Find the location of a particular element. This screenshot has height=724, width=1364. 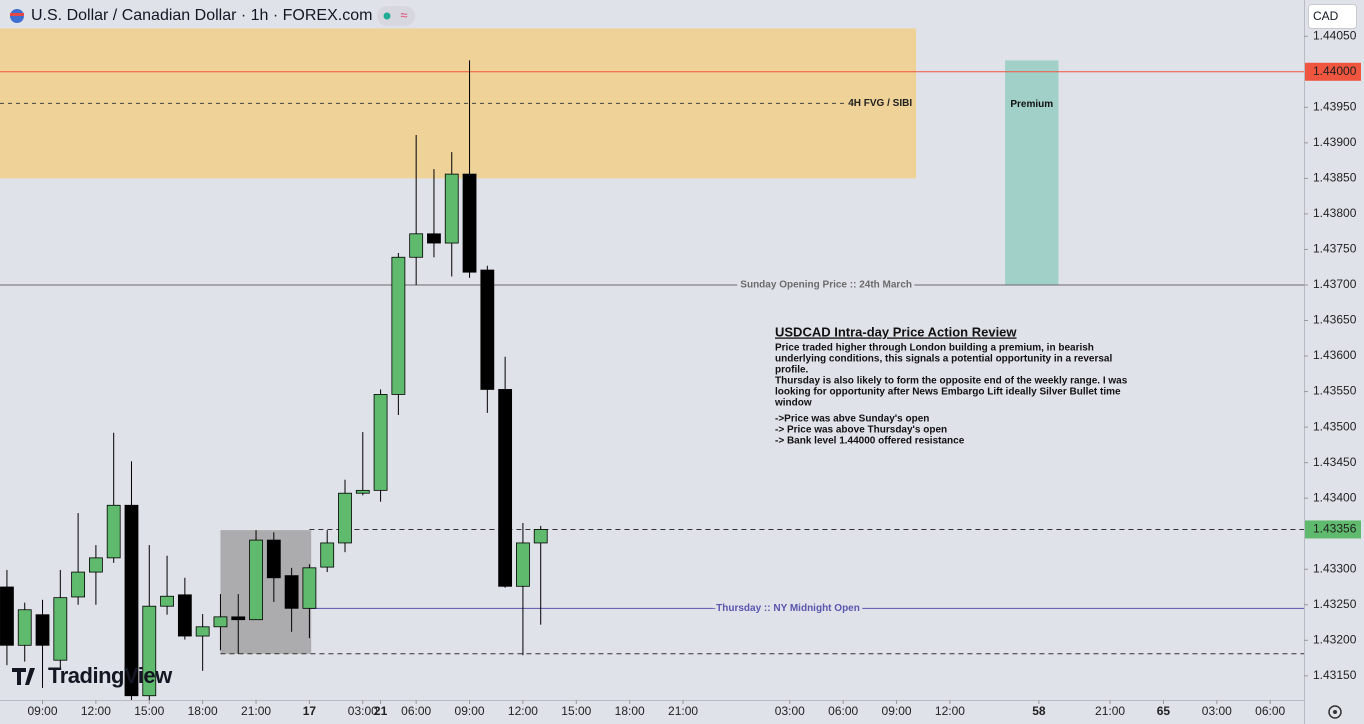

settings-icon is located at coordinates (1335, 712).